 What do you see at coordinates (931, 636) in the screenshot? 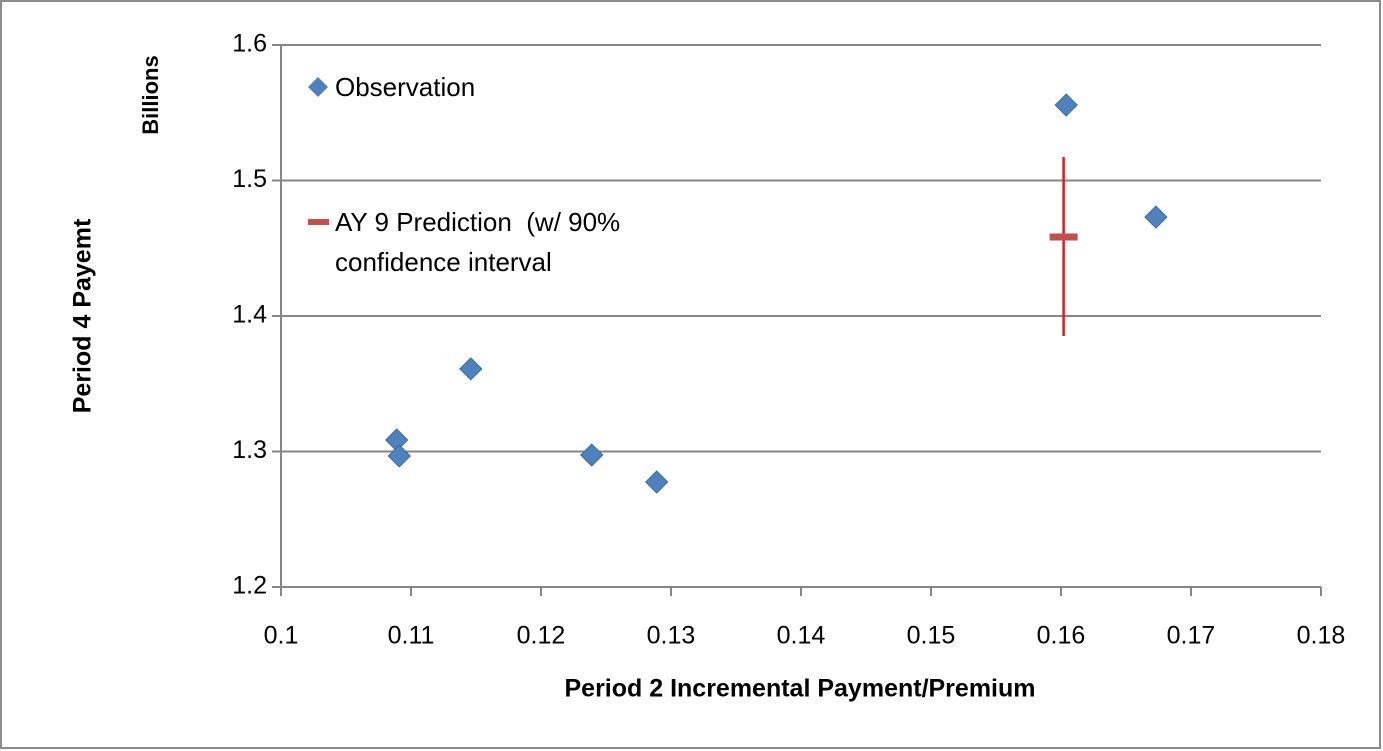
I see `x-tick-label: 0.15` at bounding box center [931, 636].